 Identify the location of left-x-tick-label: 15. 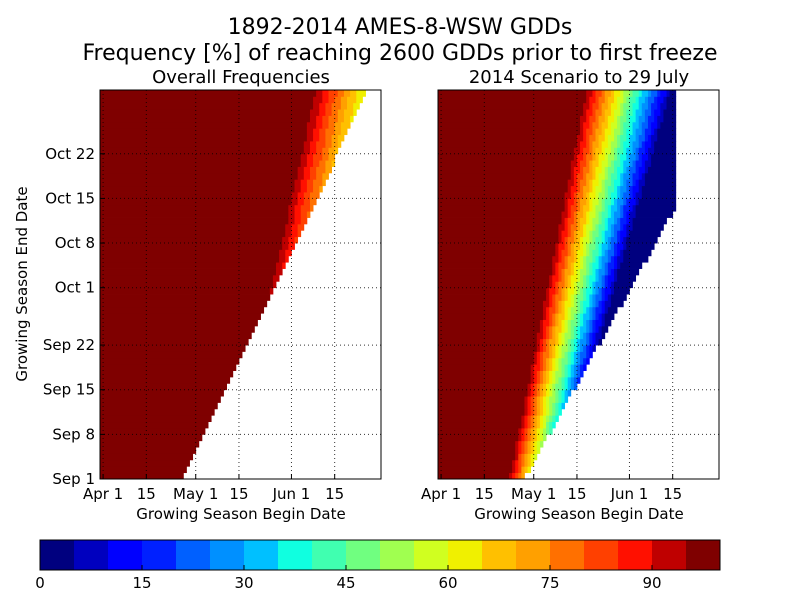
(238, 494).